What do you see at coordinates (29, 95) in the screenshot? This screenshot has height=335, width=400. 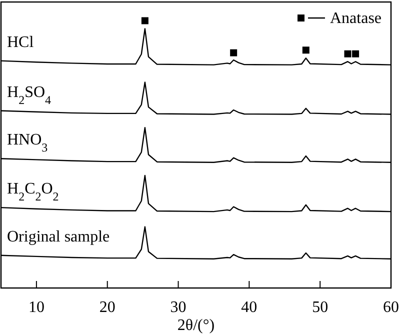 I see `series-label: H$_{2}$SO$_{4}$` at bounding box center [29, 95].